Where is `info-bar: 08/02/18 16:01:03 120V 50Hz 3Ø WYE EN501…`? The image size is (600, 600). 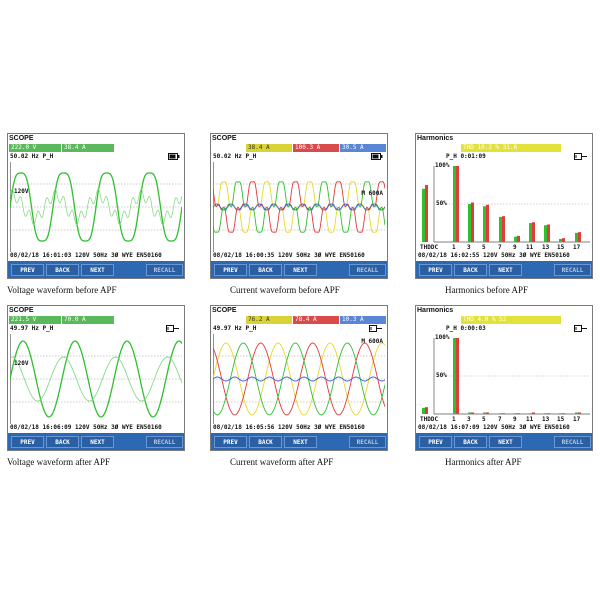 info-bar: 08/02/18 16:01:03 120V 50Hz 3Ø WYE EN501… is located at coordinates (86, 255).